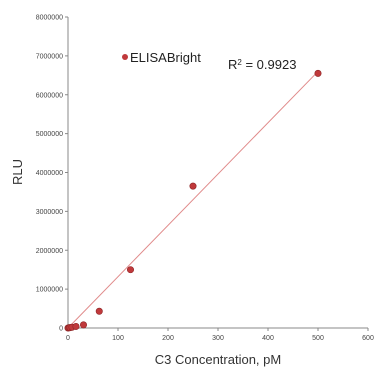 The image size is (374, 367). Describe the element at coordinates (49, 251) in the screenshot. I see `y-tick-label: 2000000` at that location.